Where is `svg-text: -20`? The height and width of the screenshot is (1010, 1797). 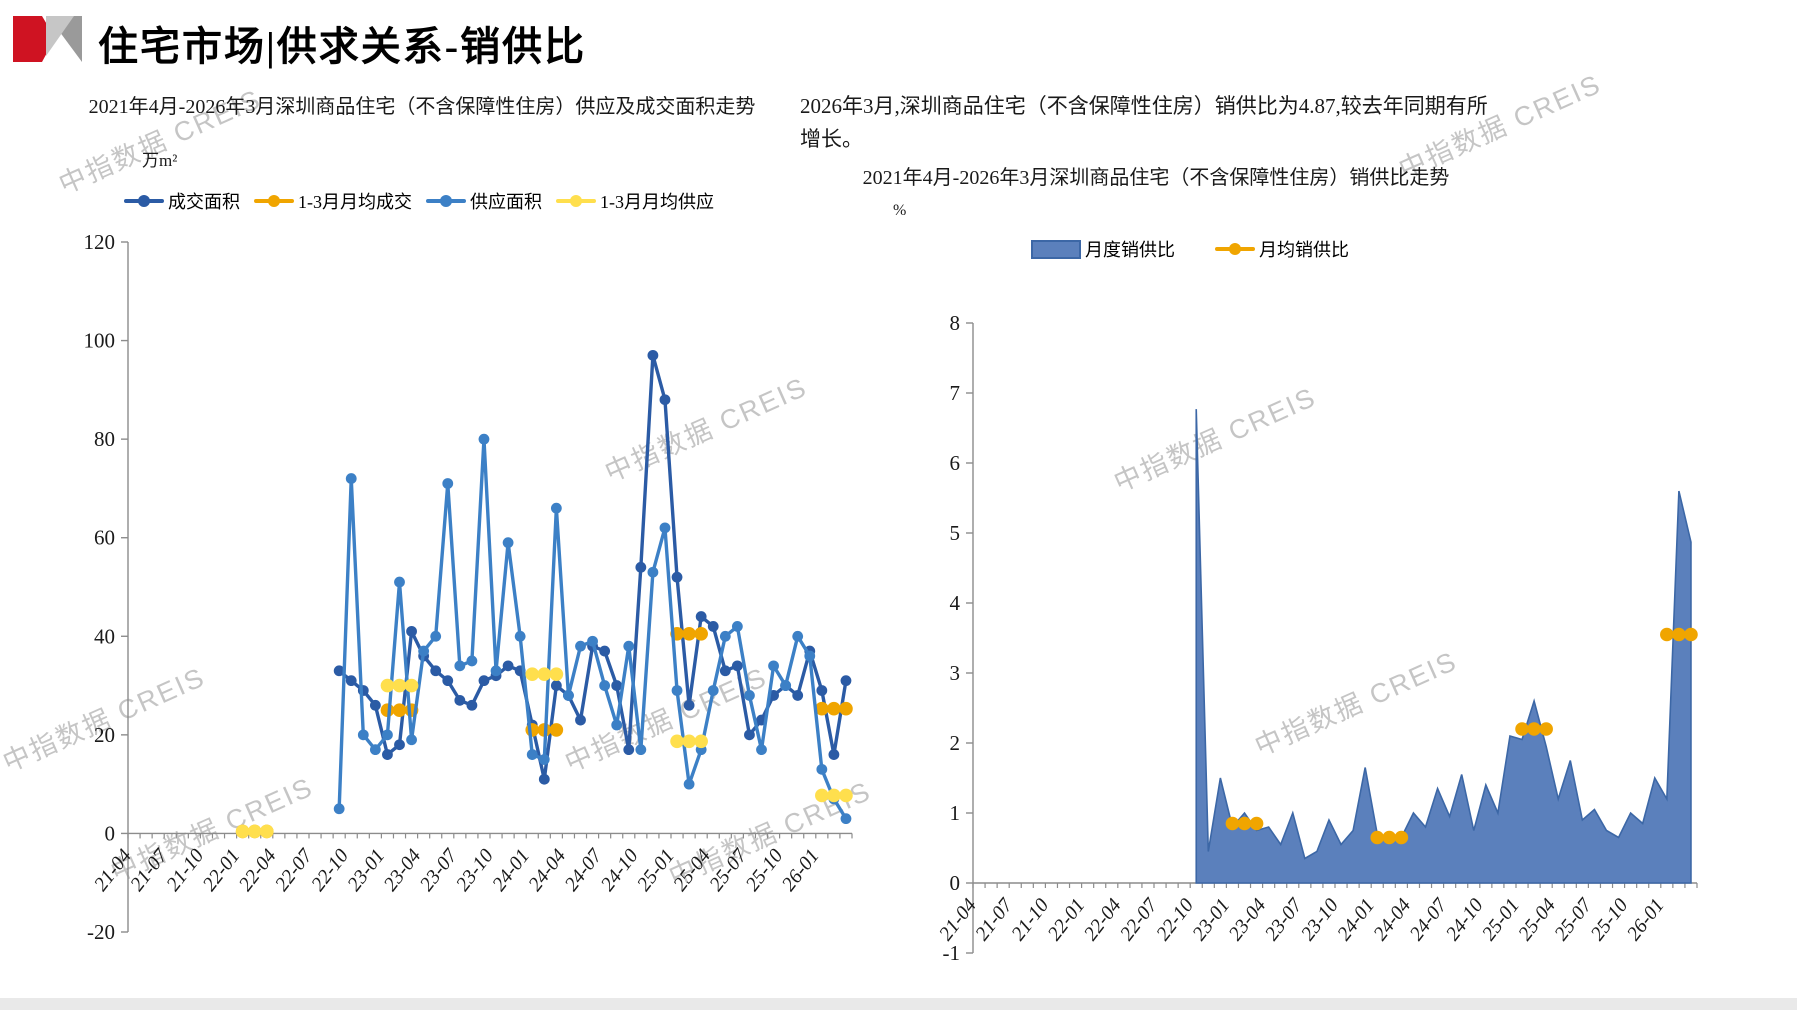 svg-text: -20 is located at coordinates (101, 932).